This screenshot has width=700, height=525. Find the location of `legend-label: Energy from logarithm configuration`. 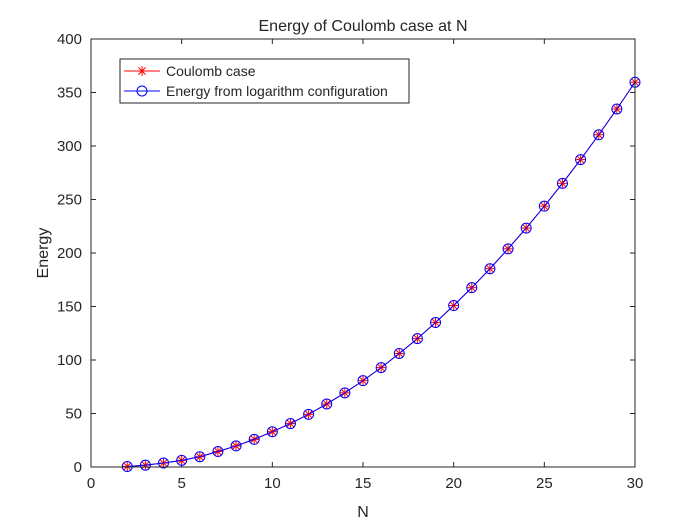

legend-label: Energy from logarithm configuration is located at coordinates (277, 91).